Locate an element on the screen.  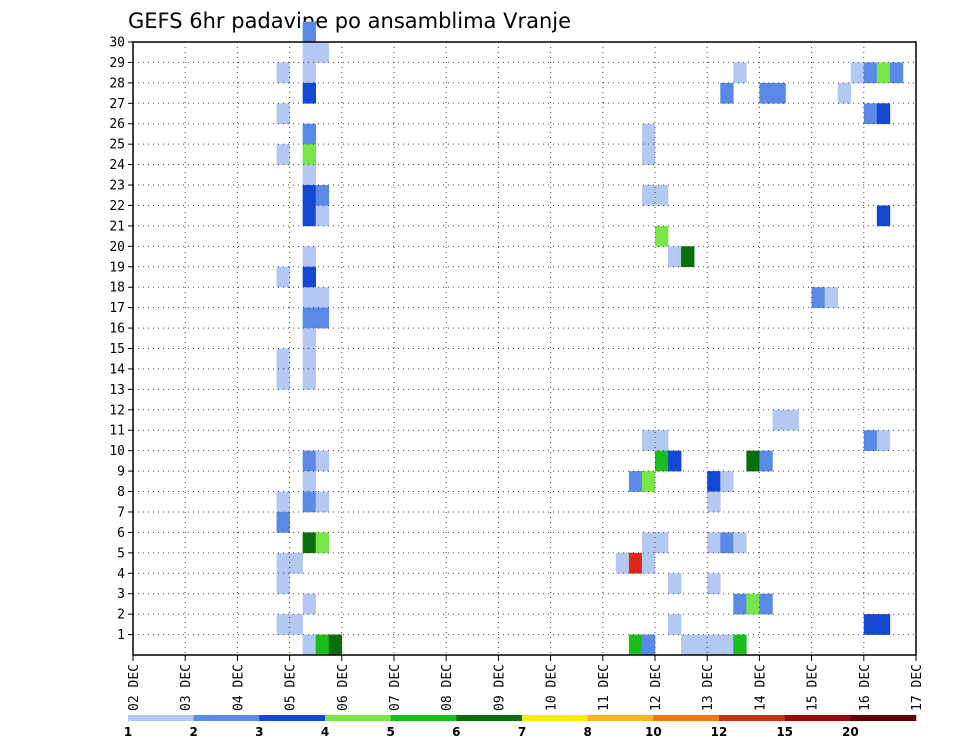
y-tick-label: 12 is located at coordinates (117, 410).